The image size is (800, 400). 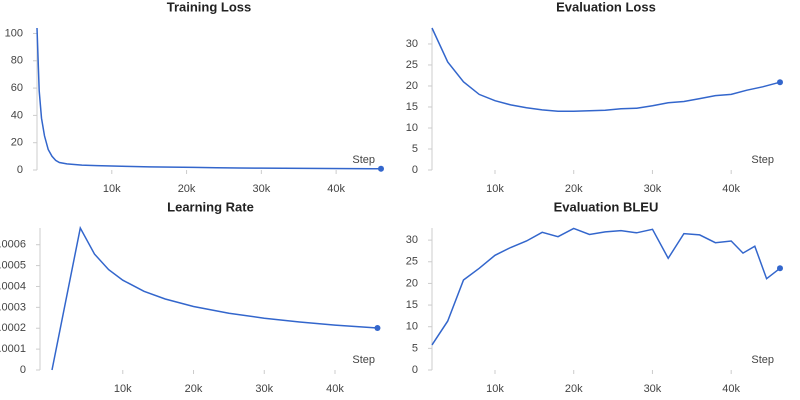 What do you see at coordinates (210, 206) in the screenshot?
I see `chart-title: Learning Rate` at bounding box center [210, 206].